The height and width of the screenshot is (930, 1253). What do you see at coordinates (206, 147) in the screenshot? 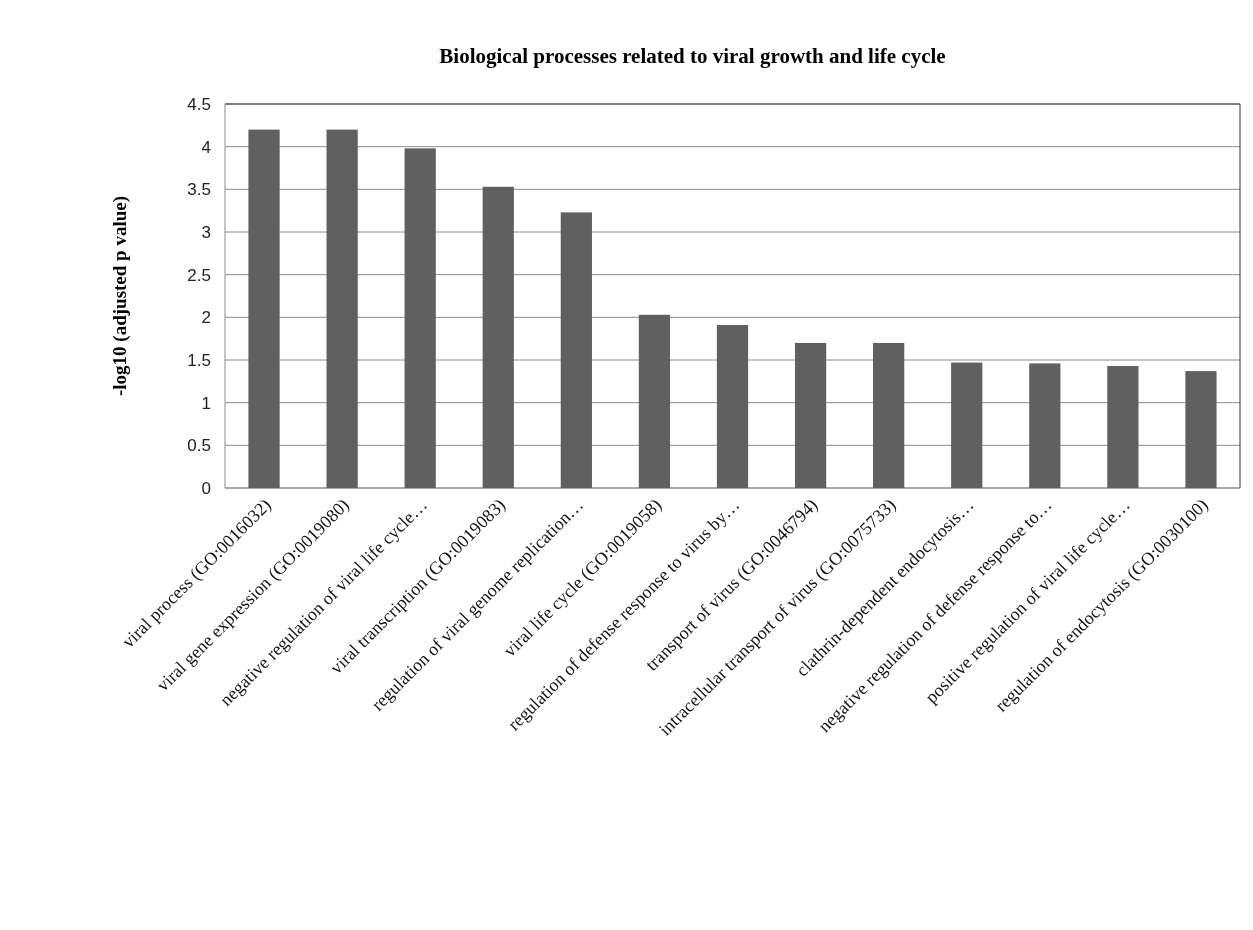
I see `y-tick-label: 4` at bounding box center [206, 147].